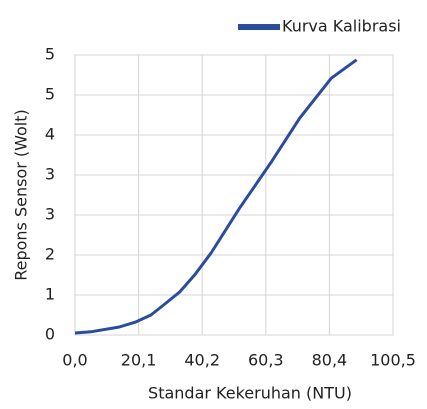 The width and height of the screenshot is (427, 409). I want to click on y-tick-label: 1, so click(50, 294).